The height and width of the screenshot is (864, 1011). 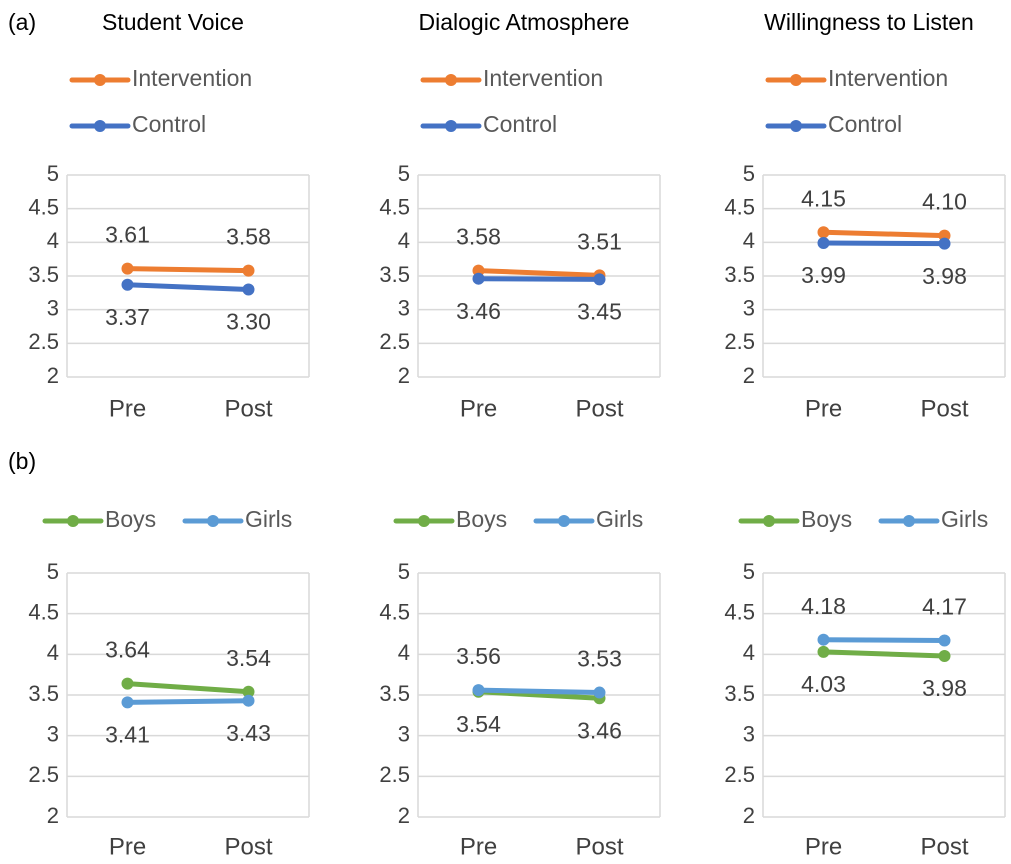 What do you see at coordinates (127, 734) in the screenshot?
I see `data-label: 3.41` at bounding box center [127, 734].